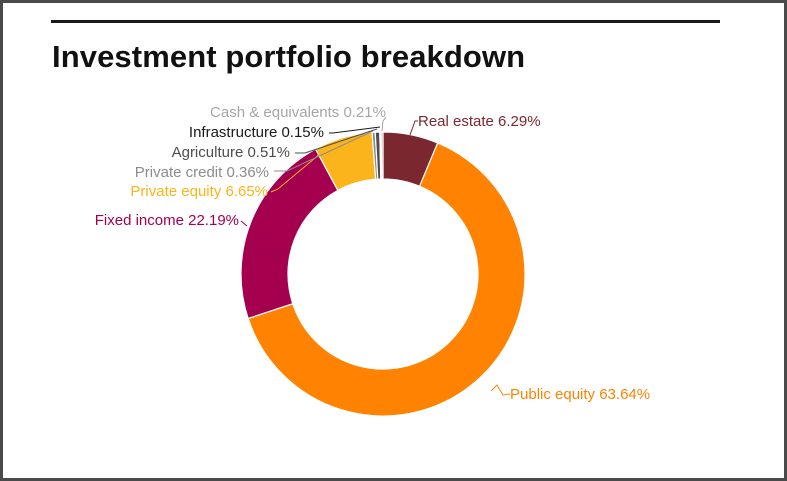 Image resolution: width=787 pixels, height=481 pixels. I want to click on leader-private-credit, so click(324, 151).